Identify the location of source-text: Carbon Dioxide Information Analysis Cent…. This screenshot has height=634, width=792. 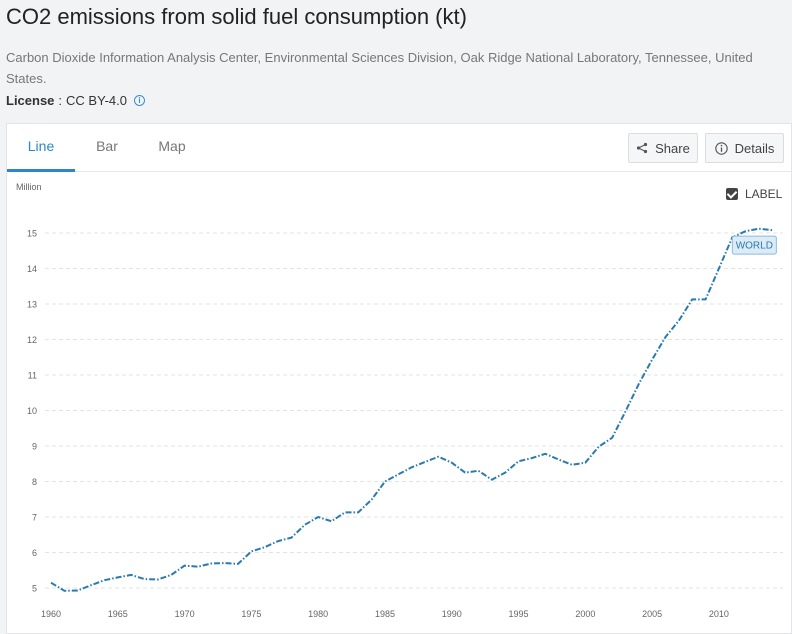
(379, 68).